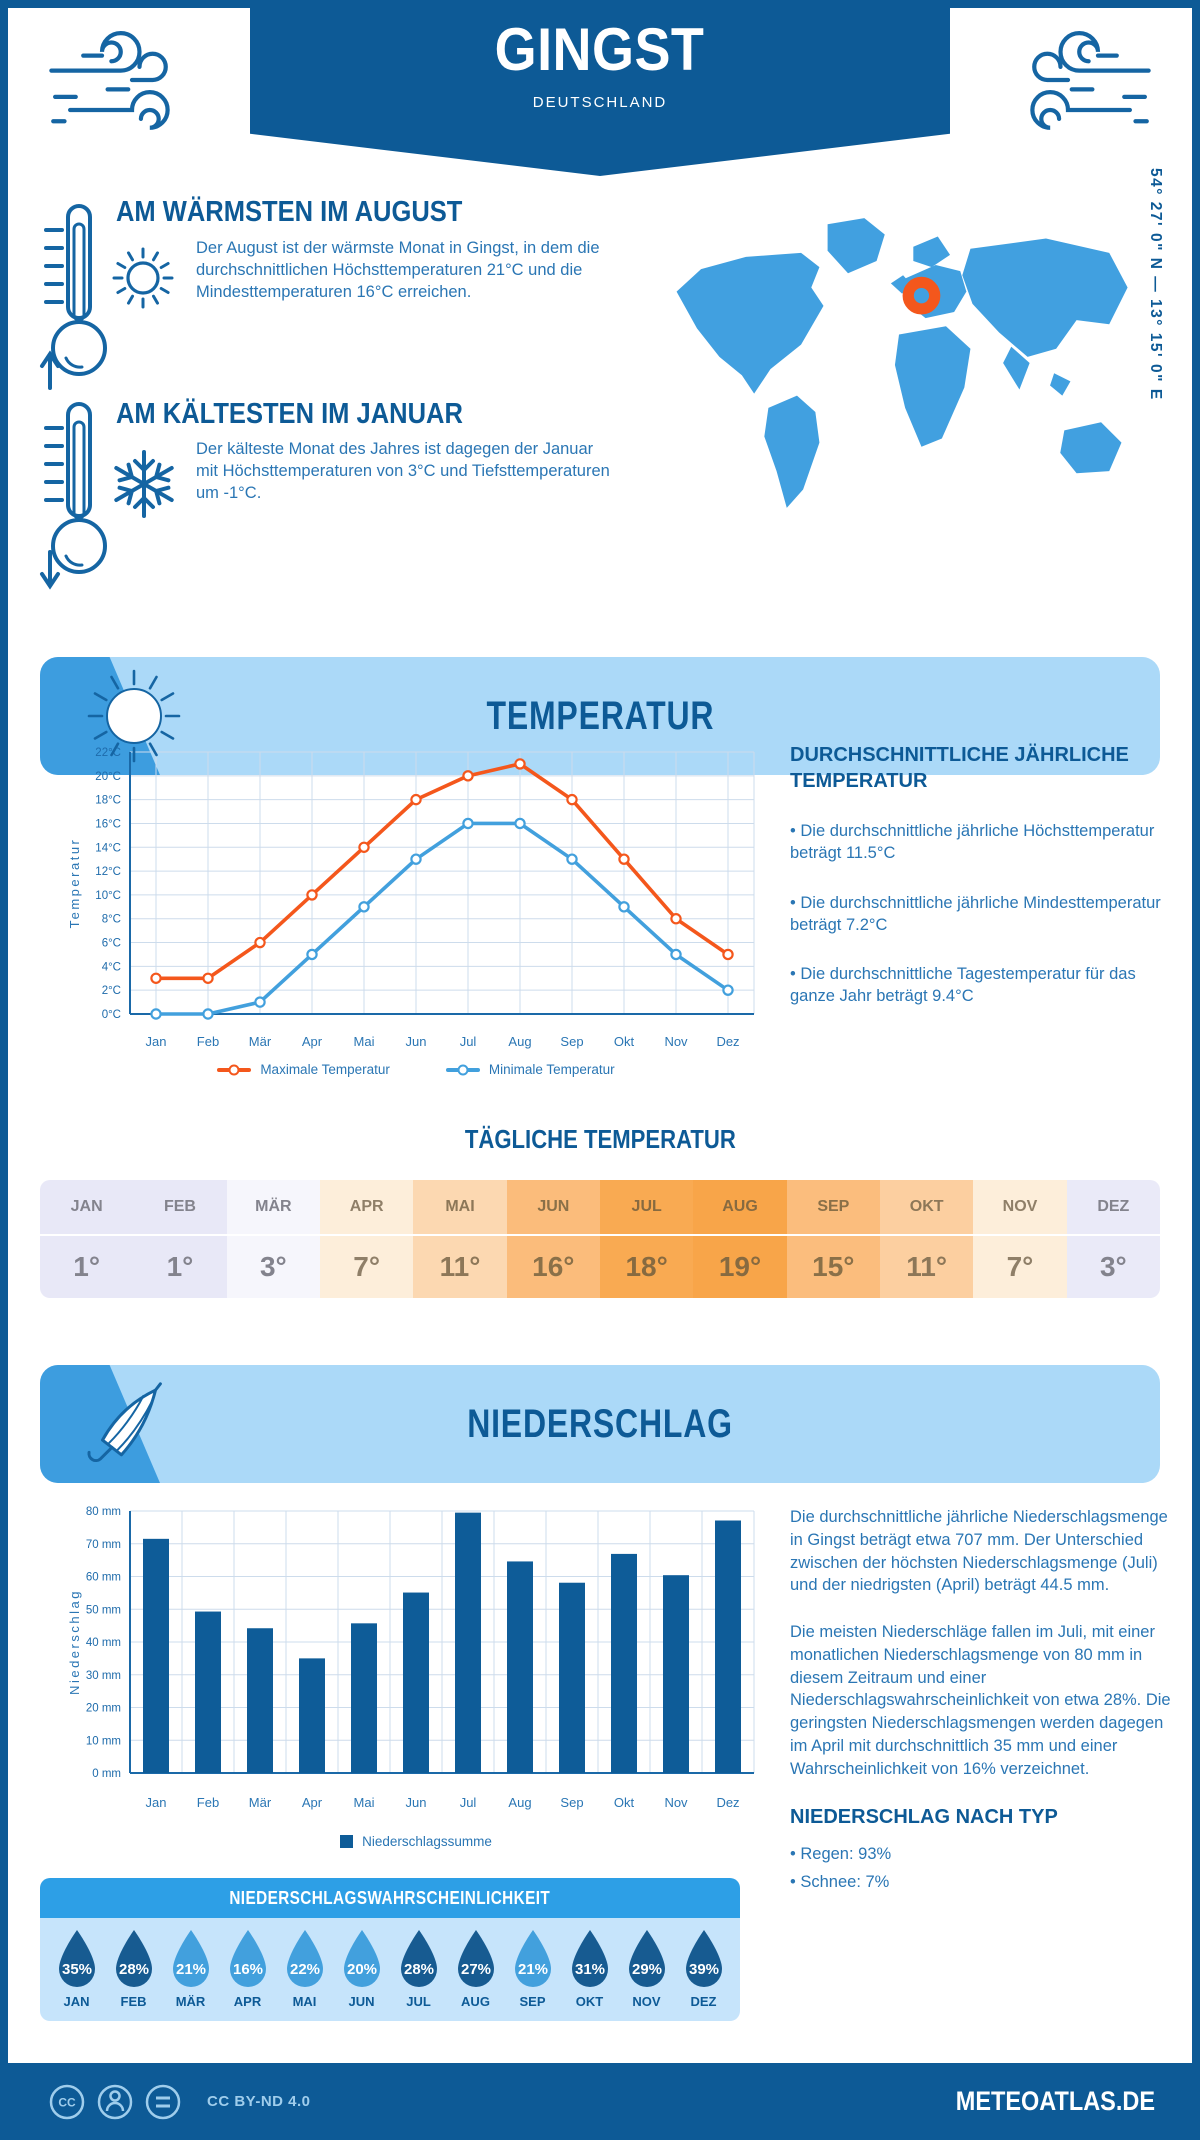  What do you see at coordinates (103, 1578) in the screenshot?
I see `svg-text: 60 mm` at bounding box center [103, 1578].